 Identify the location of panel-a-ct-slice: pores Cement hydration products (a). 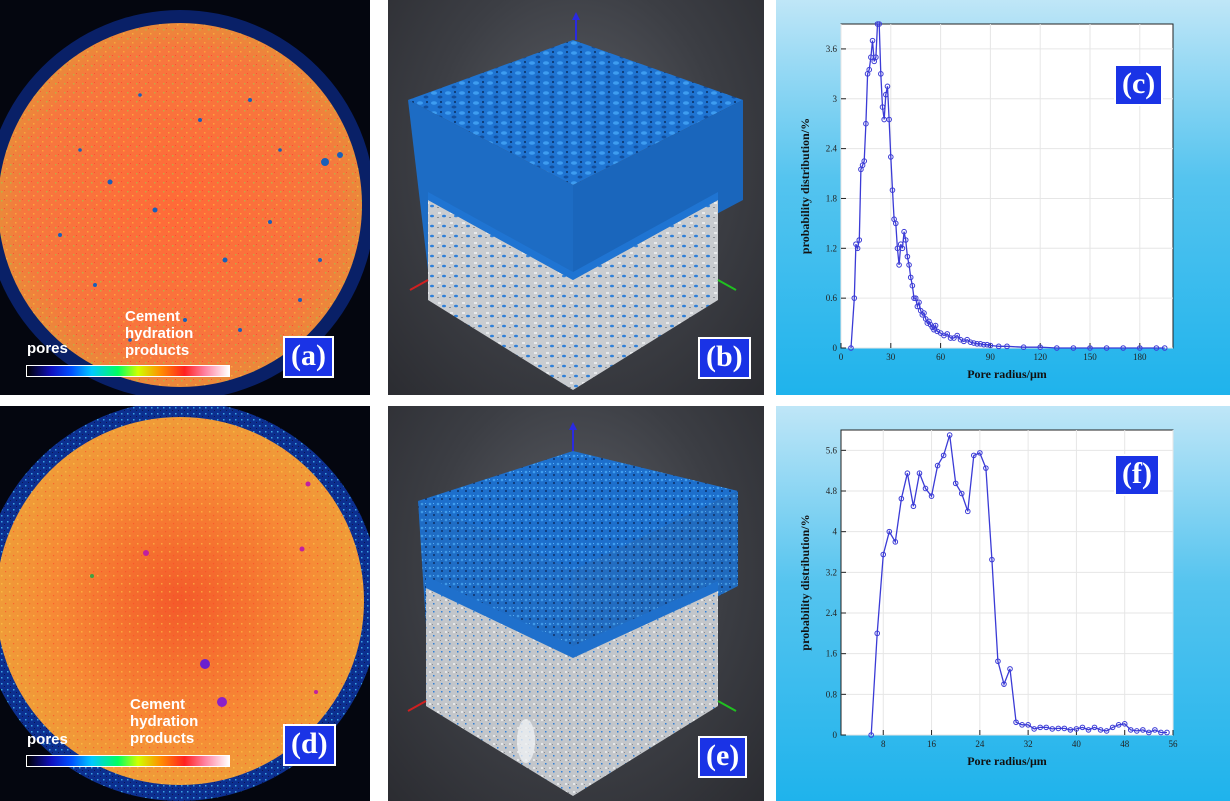
(185, 197).